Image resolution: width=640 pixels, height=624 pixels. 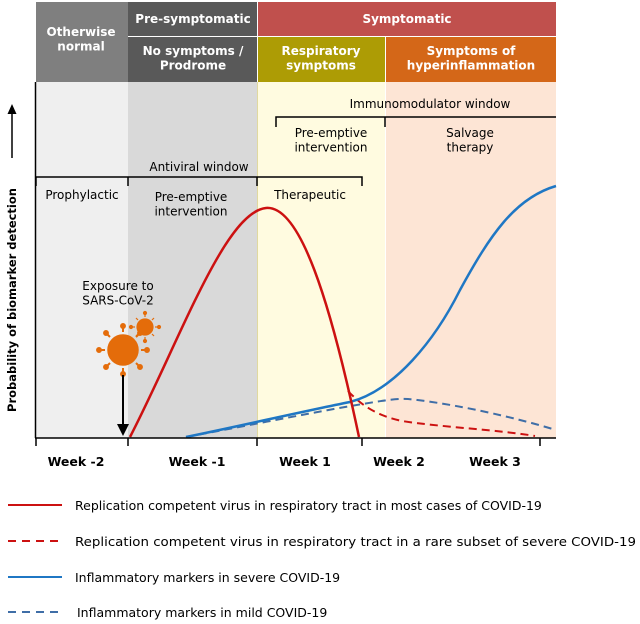 What do you see at coordinates (288, 442) in the screenshot?
I see `x-tick-marks` at bounding box center [288, 442].